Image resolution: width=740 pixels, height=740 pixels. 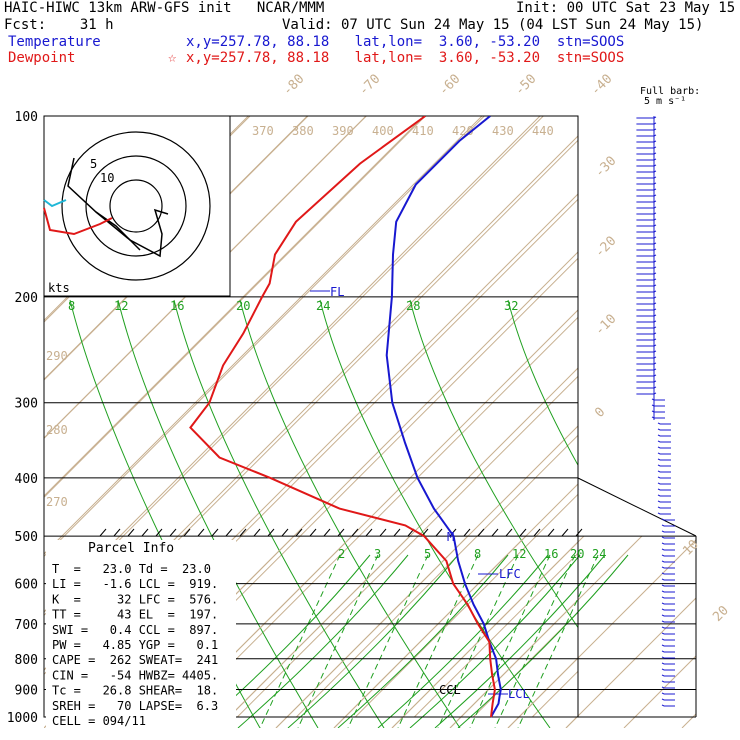 What do you see at coordinates (131, 569) in the screenshot?
I see `parcel-info-row: T = 23.0 Td = 23.0` at bounding box center [131, 569].